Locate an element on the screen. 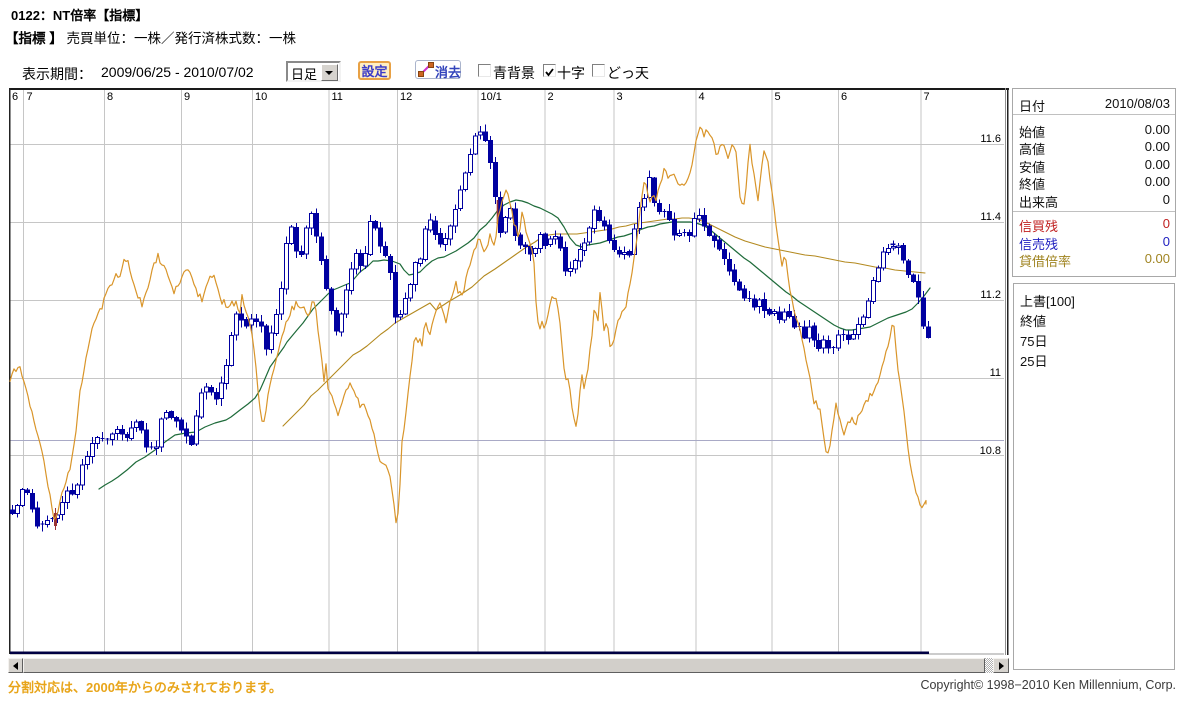 This screenshot has width=1184, height=702. svg-text: 11.2 is located at coordinates (990, 295).